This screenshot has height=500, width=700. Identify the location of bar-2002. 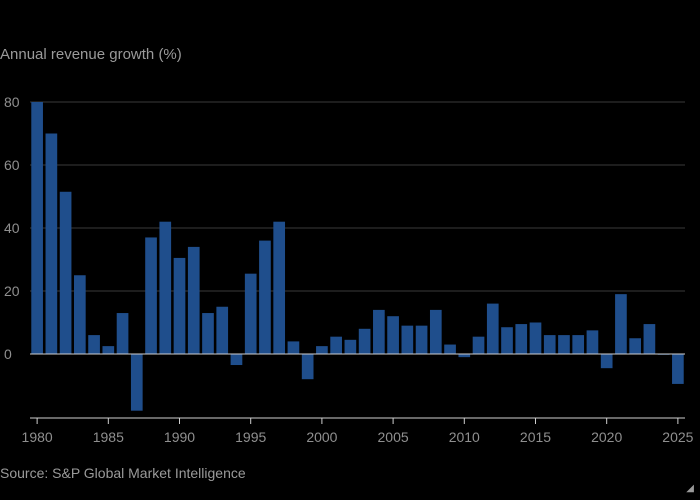
(350, 346).